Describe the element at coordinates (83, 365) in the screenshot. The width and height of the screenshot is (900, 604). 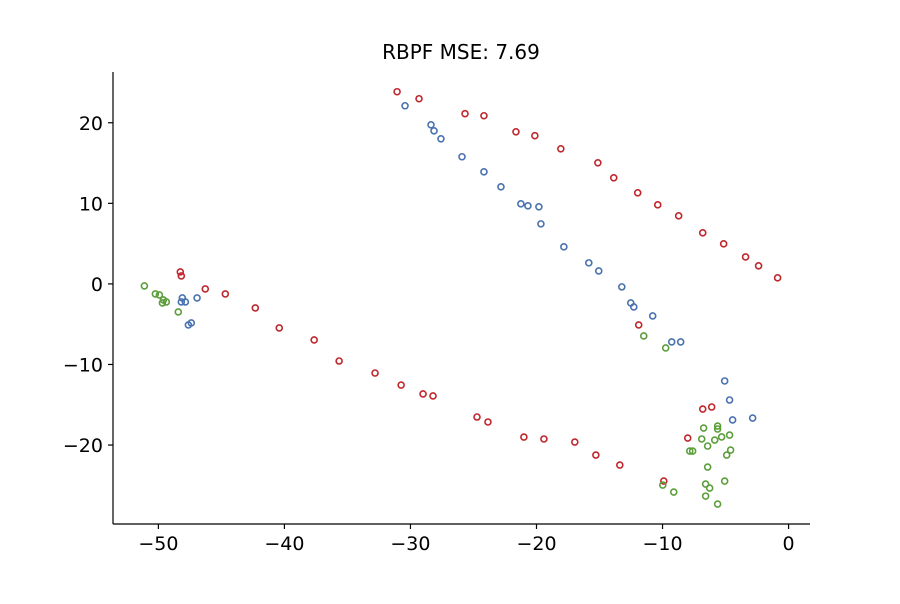
I see `y-tick-label: −10` at that location.